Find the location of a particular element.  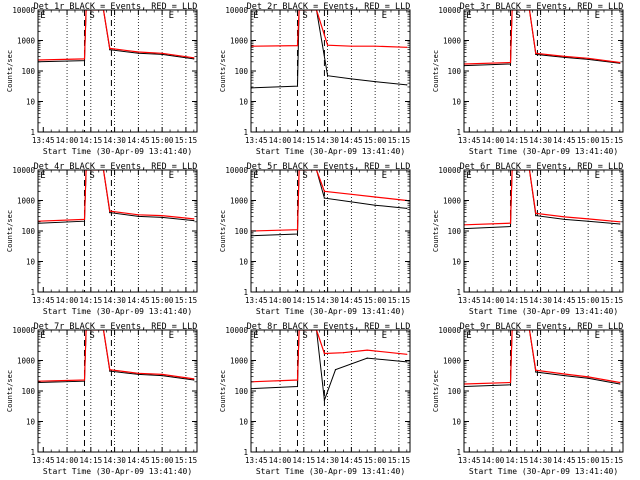

chart-title: Det 2r BLACK = Events, RED = LLD is located at coordinates (329, 7).